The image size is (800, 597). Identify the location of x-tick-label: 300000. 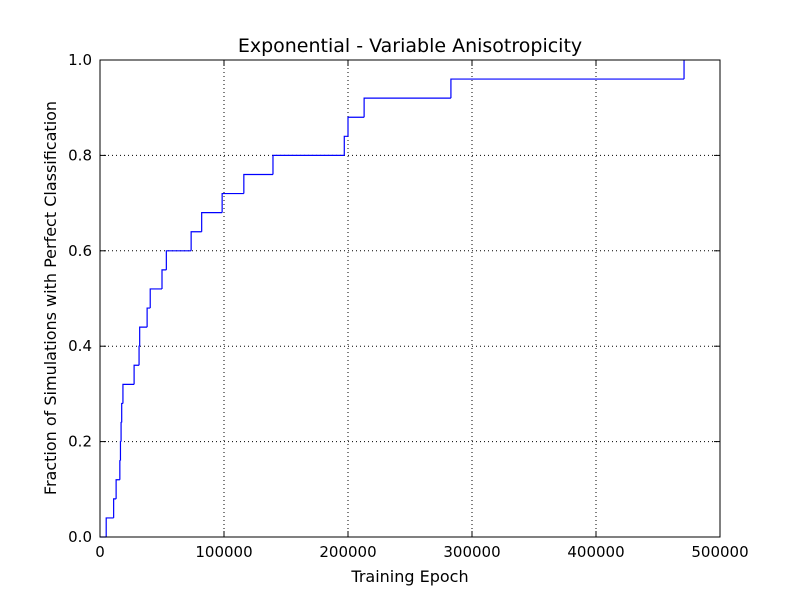
(471, 552).